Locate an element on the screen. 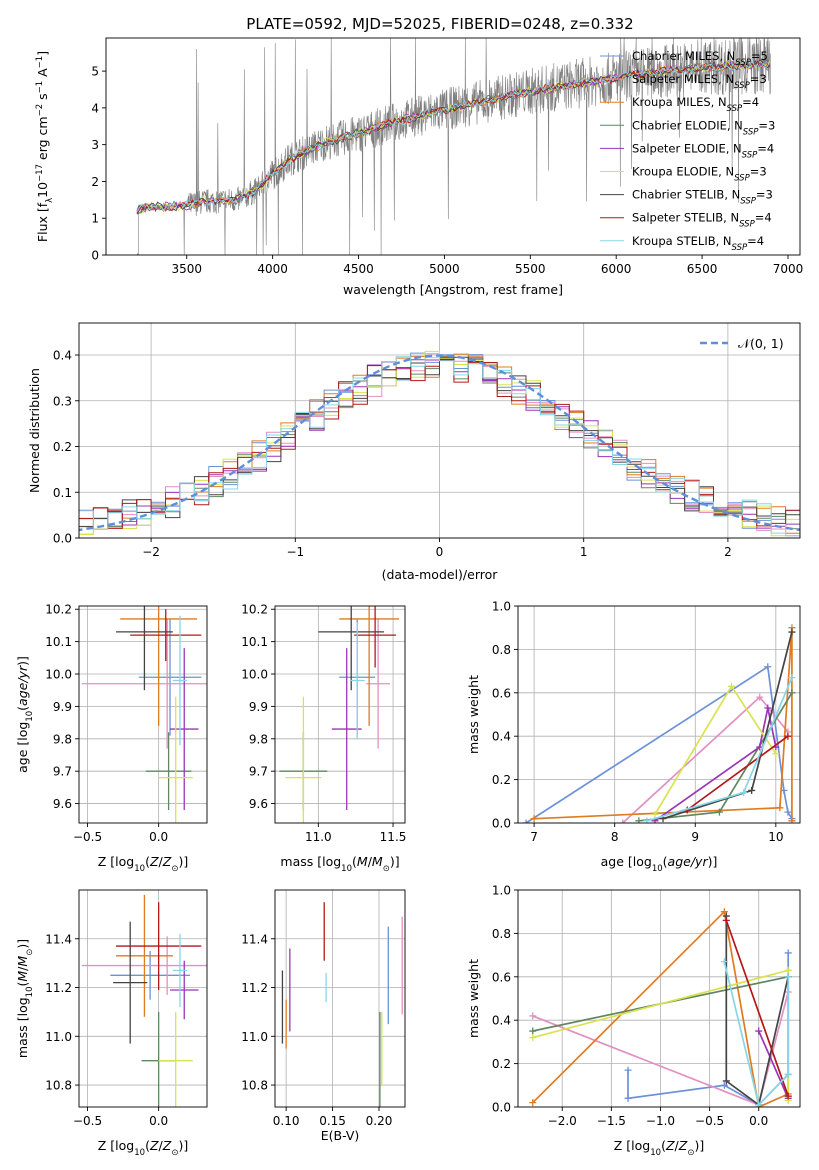 The height and width of the screenshot is (1170, 819). x-tick-label: 0.20 is located at coordinates (379, 1121).